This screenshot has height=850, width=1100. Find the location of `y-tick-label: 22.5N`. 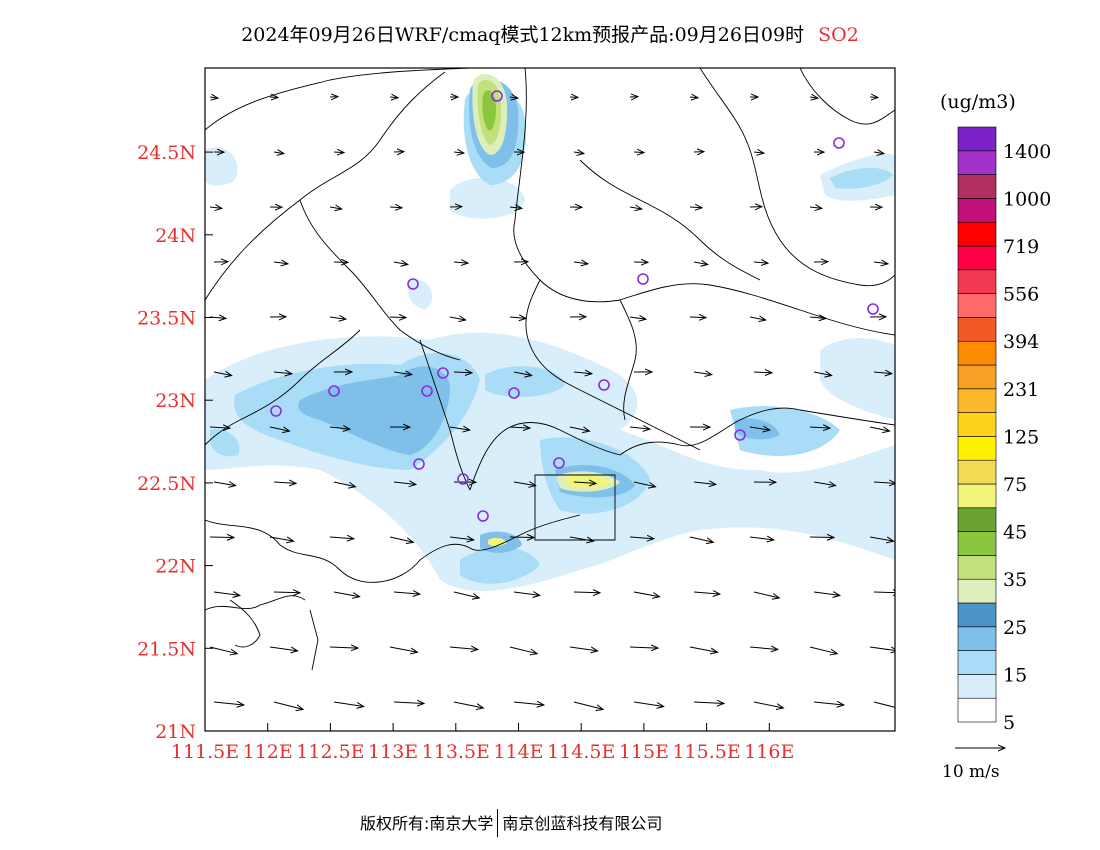

y-tick-label: 22.5N is located at coordinates (166, 484).